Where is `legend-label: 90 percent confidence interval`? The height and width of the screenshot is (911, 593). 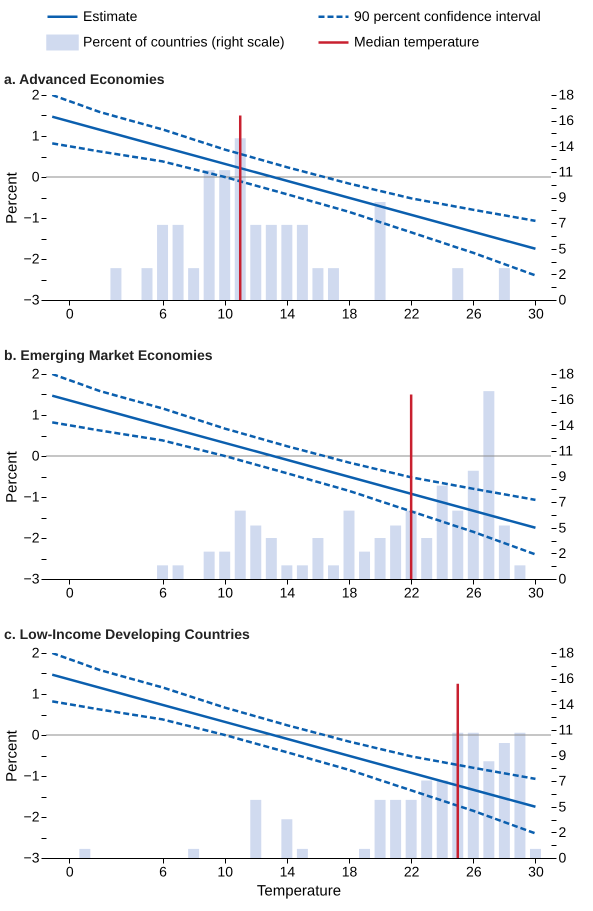 legend-label: 90 percent confidence interval is located at coordinates (447, 16).